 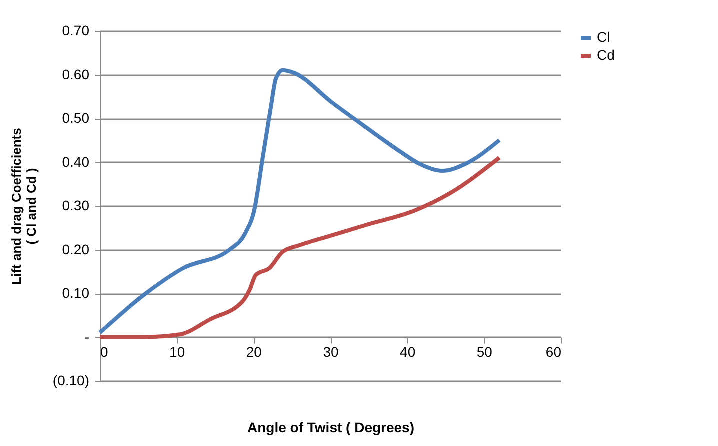 What do you see at coordinates (408, 352) in the screenshot?
I see `x-tick-label: 40` at bounding box center [408, 352].